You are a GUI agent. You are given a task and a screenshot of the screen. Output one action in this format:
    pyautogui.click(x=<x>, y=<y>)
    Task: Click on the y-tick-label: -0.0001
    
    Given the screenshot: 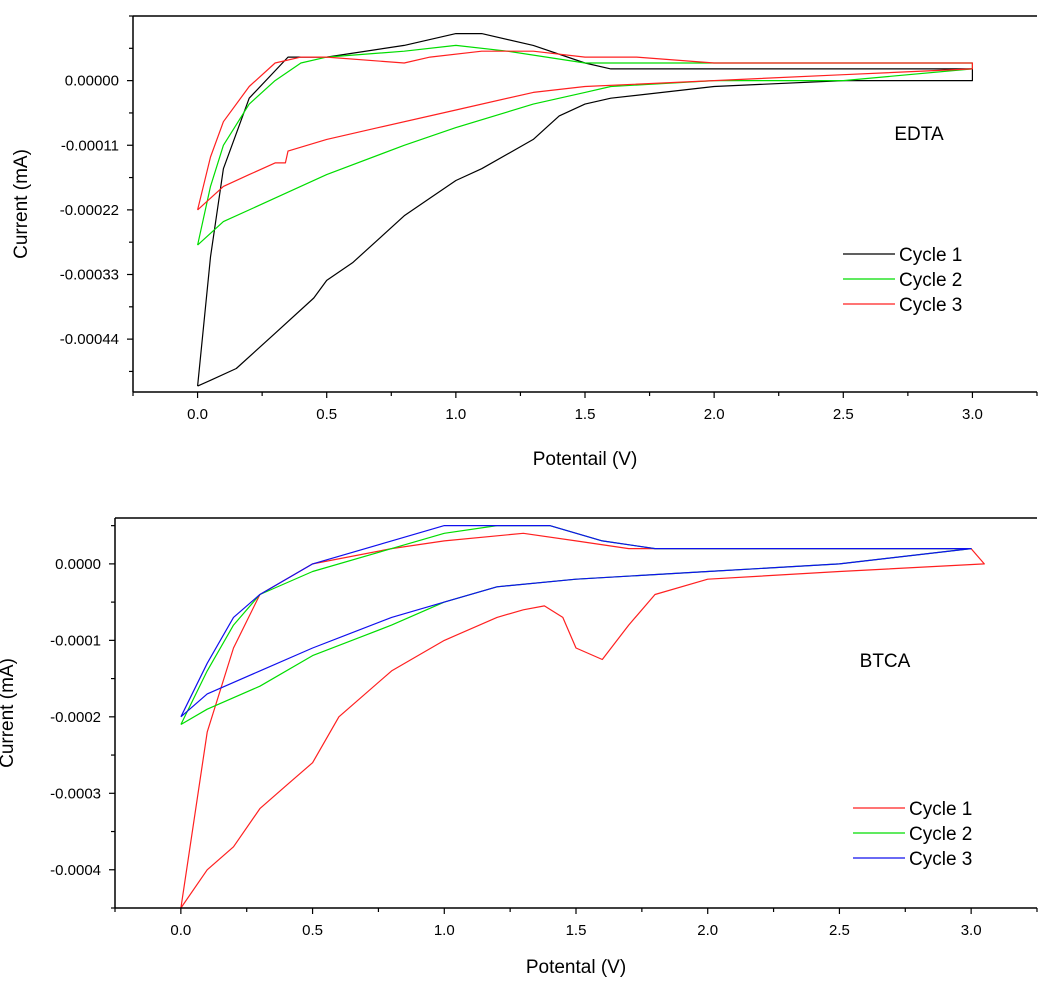 What is the action you would take?
    pyautogui.click(x=75, y=640)
    